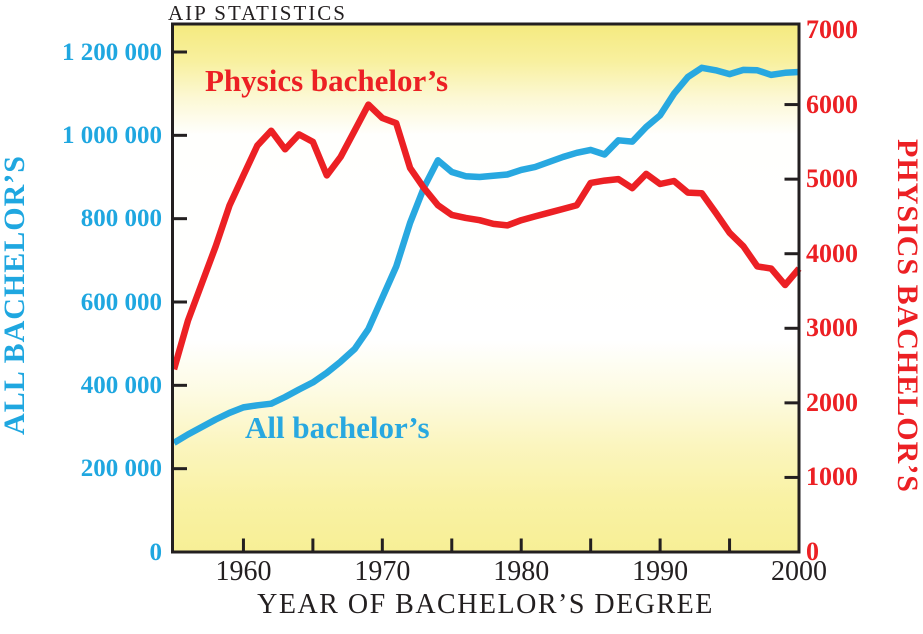  Describe the element at coordinates (485, 604) in the screenshot. I see `x-axis-title: YEAR OF BACHELOR’S DEGREE` at that location.